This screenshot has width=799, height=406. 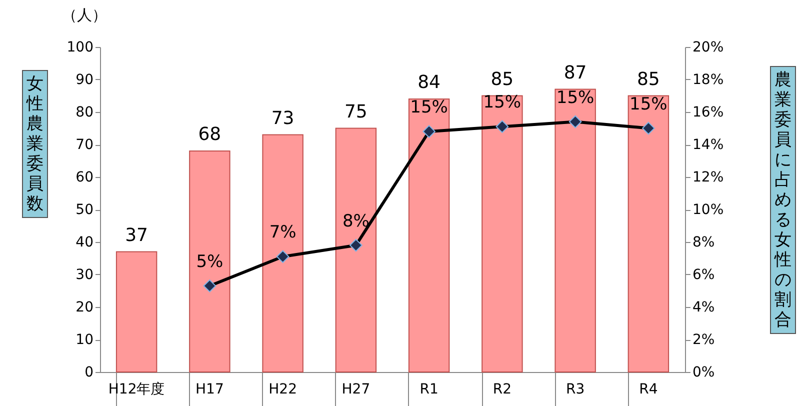 What do you see at coordinates (575, 390) in the screenshot?
I see `x-tick-label: R3` at bounding box center [575, 390].